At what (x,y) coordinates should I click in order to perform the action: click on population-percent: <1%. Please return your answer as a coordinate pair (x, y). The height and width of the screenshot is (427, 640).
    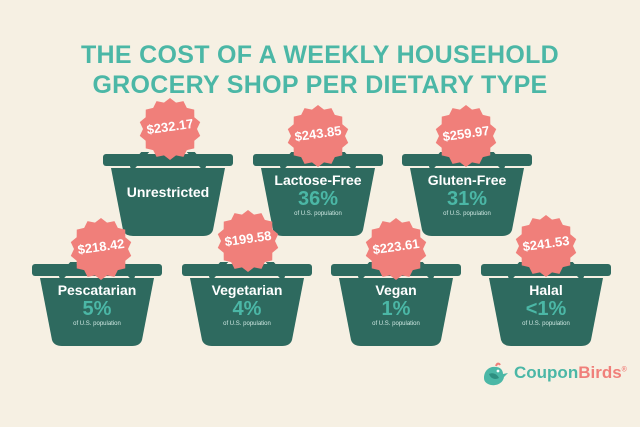
    Looking at the image, I should click on (546, 309).